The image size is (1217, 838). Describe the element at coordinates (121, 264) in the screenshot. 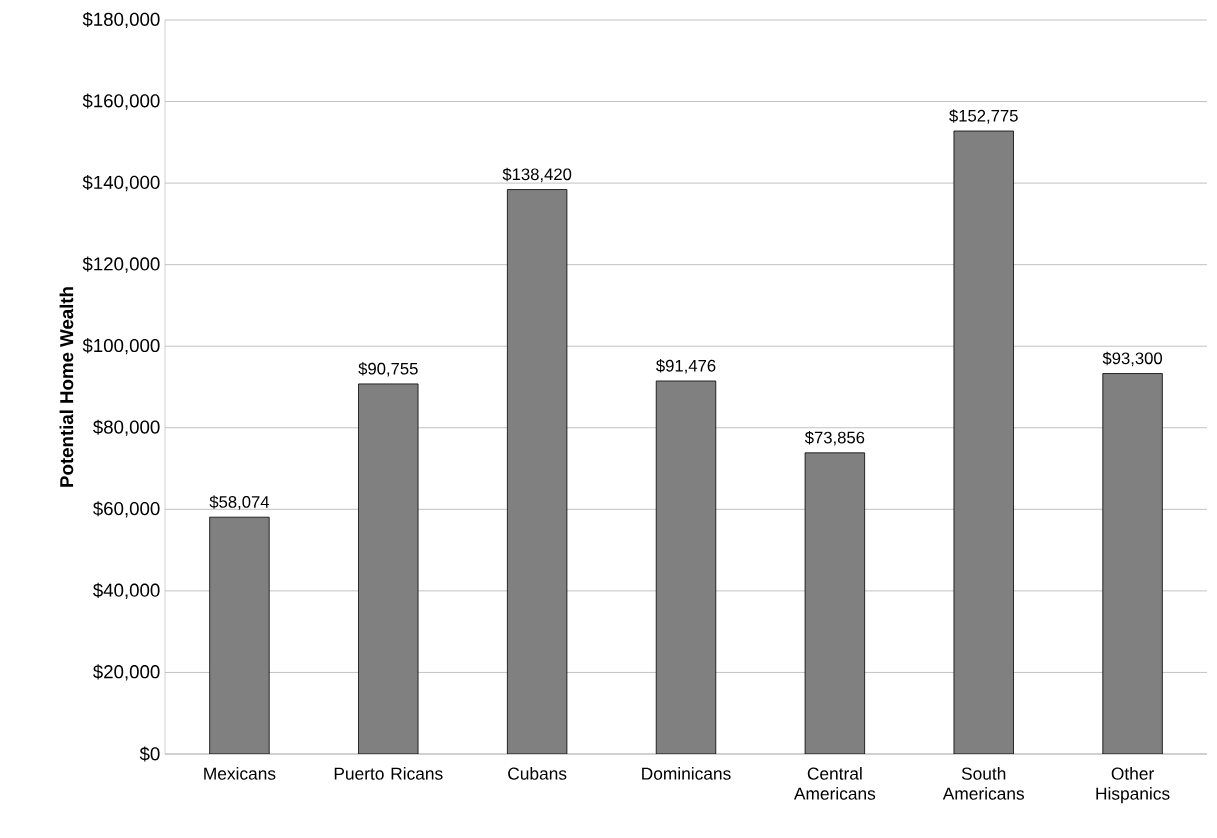

I see `y-tick-label: $120,000` at that location.